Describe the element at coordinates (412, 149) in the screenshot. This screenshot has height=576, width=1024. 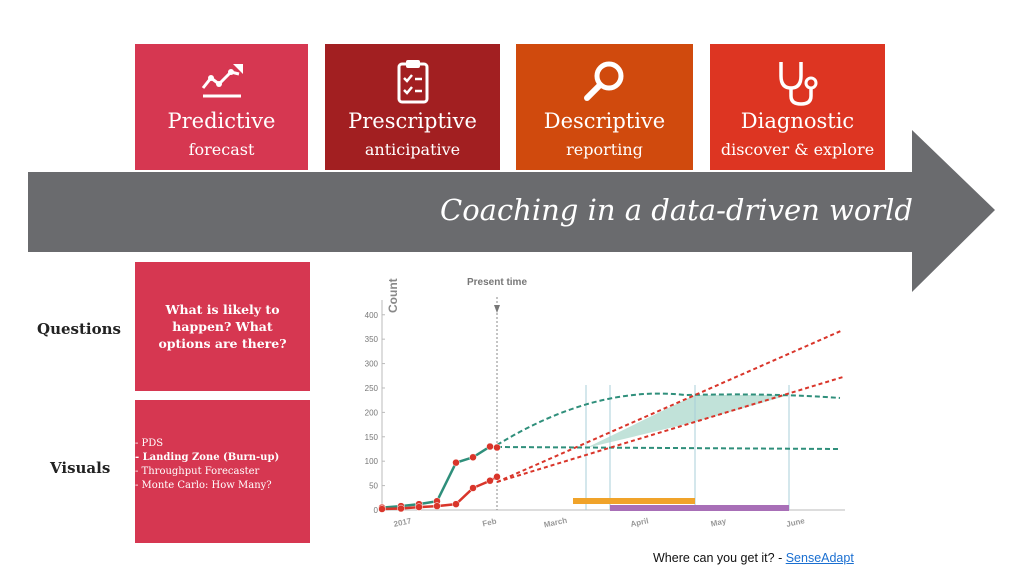
I see `card-subtitle: anticipative` at that location.